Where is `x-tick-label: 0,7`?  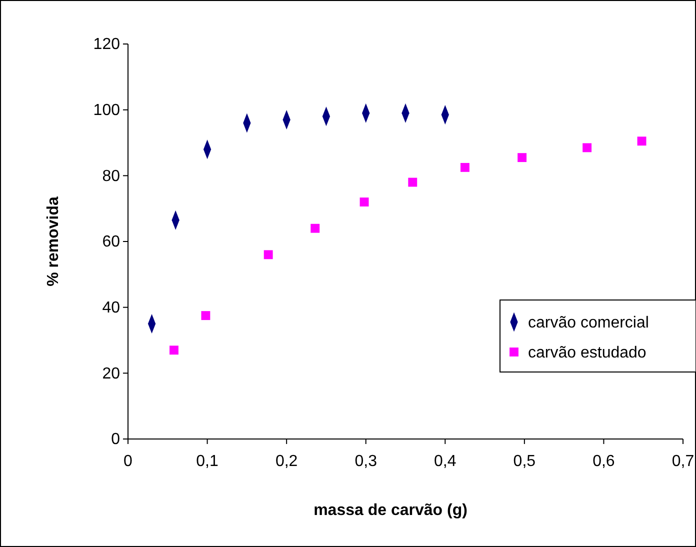 x-tick-label: 0,7 is located at coordinates (683, 461).